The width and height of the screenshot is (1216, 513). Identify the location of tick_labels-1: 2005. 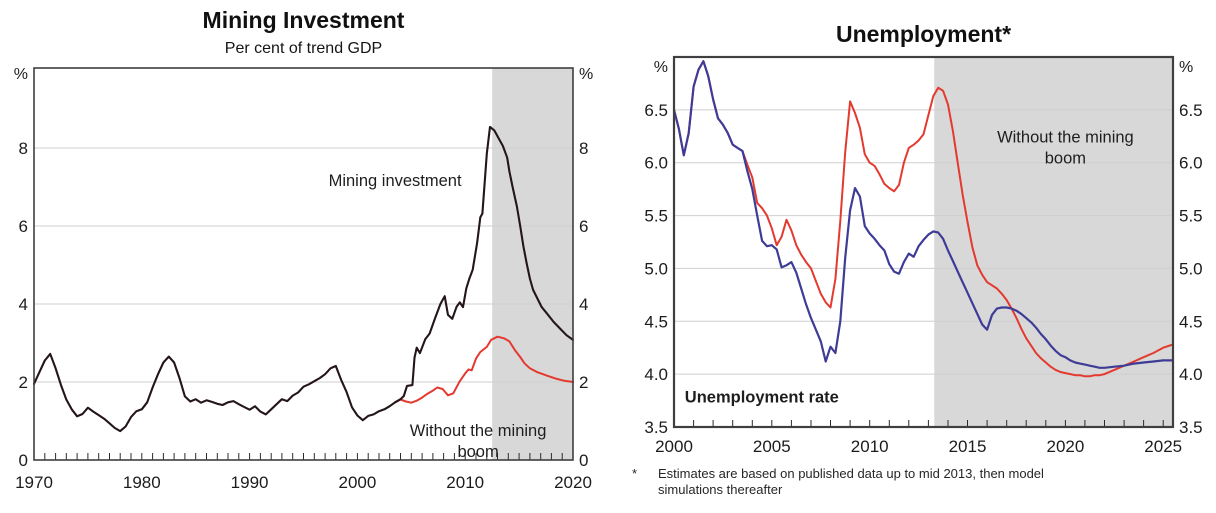
(772, 446).